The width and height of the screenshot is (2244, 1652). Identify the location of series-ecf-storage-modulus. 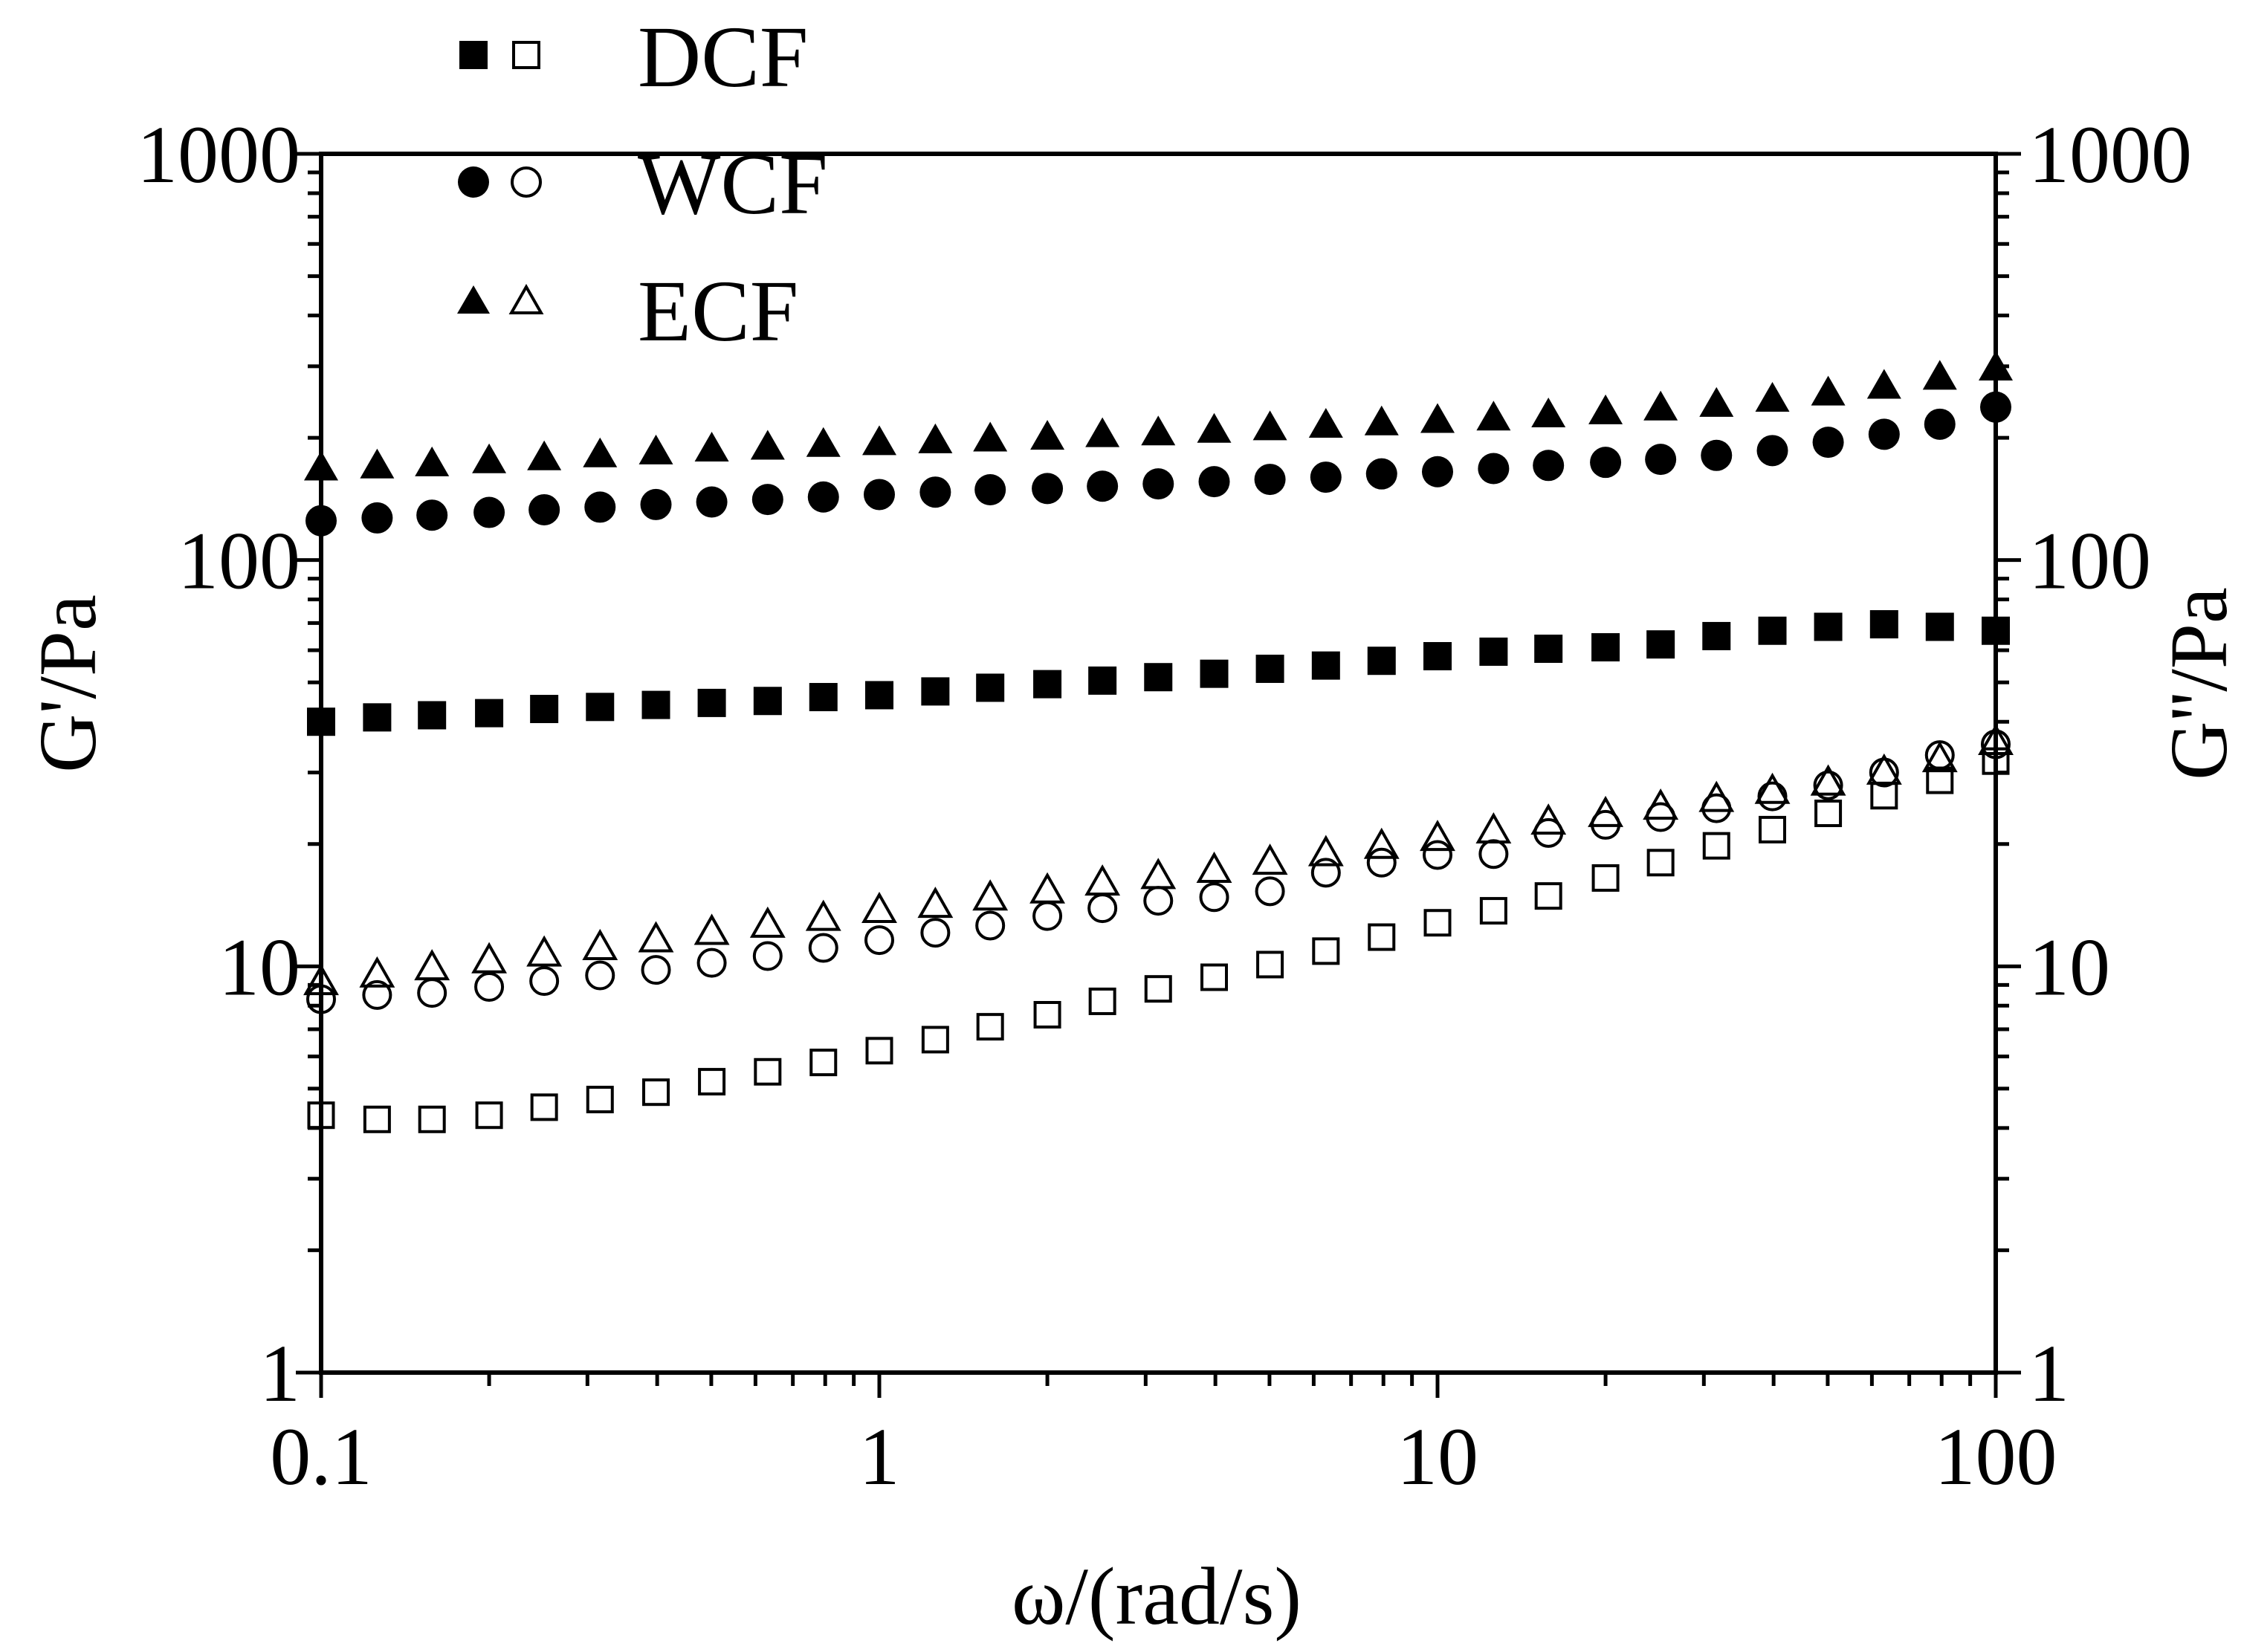
(1158, 416).